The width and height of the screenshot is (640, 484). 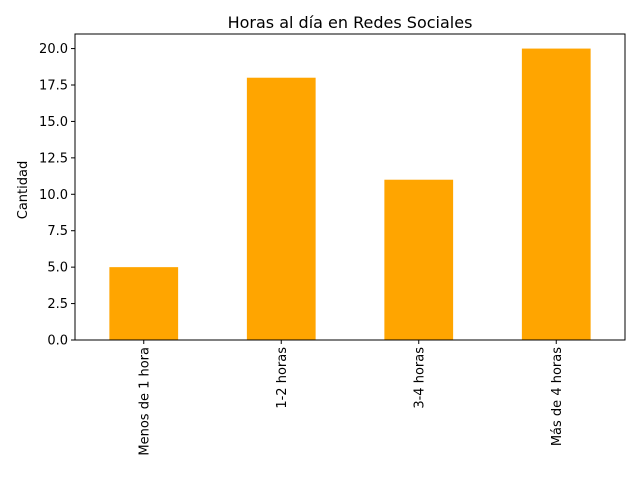 I want to click on y-tick-label: 2.5, so click(x=57, y=304).